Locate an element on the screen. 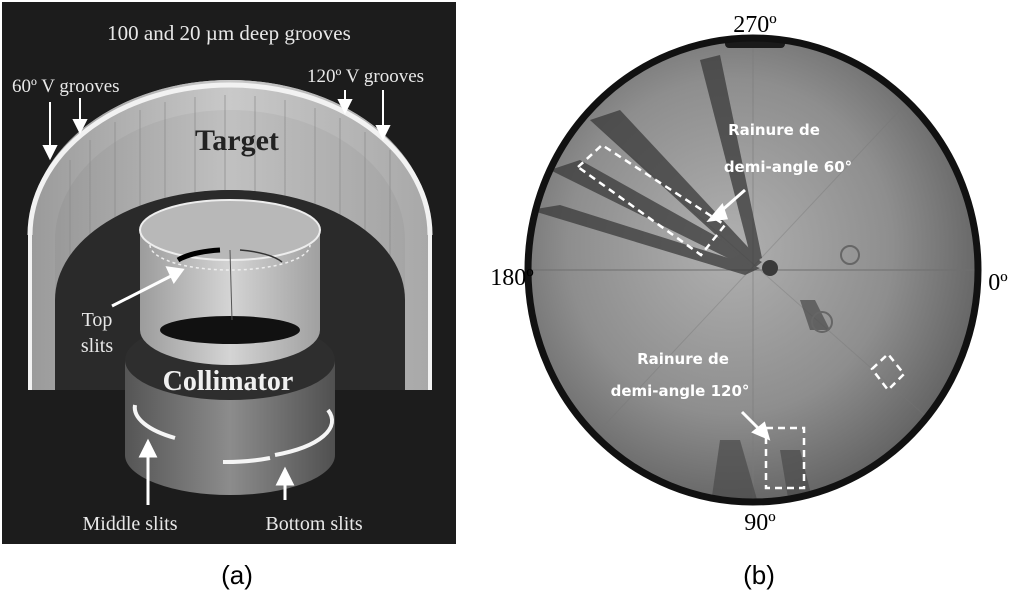  middle-slit-mark is located at coordinates (154, 422).